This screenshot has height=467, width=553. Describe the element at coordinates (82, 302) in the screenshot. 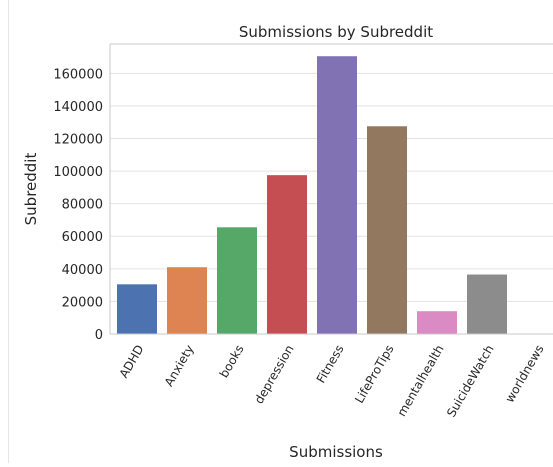

I see `y-tick-label: 20000` at that location.